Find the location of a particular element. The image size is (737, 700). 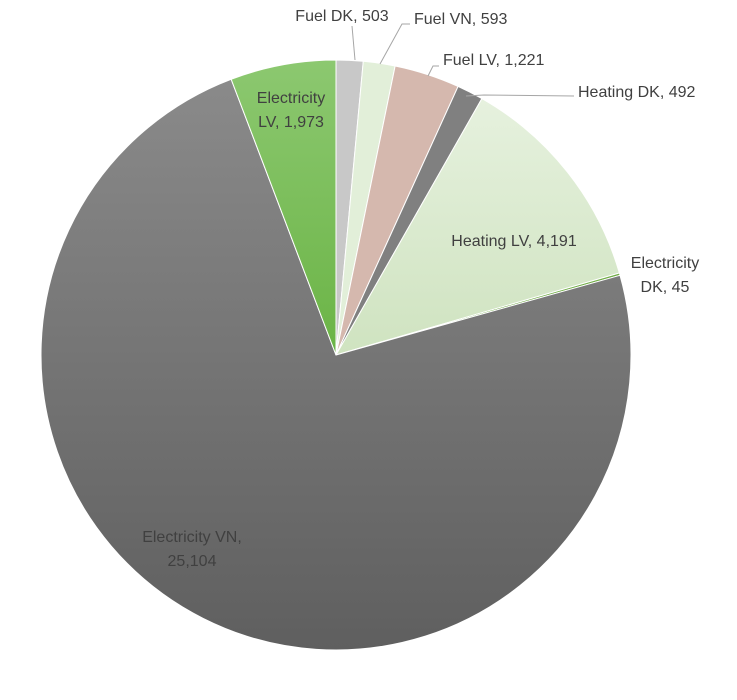

label-line: Fuel LV, 1,221 is located at coordinates (494, 60).